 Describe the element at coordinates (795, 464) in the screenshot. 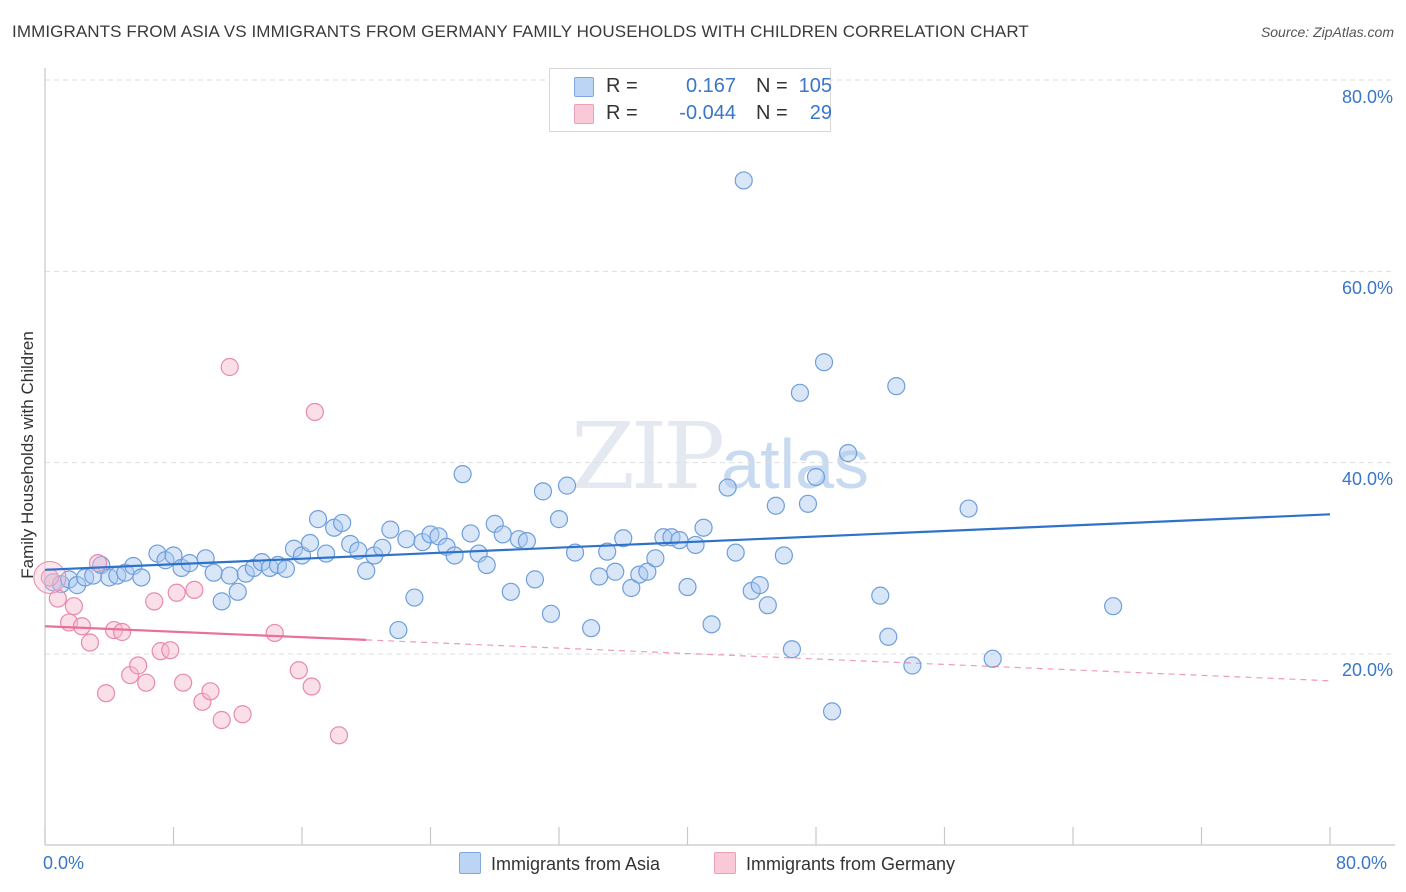

I see `watermark-atlas: atlas` at that location.